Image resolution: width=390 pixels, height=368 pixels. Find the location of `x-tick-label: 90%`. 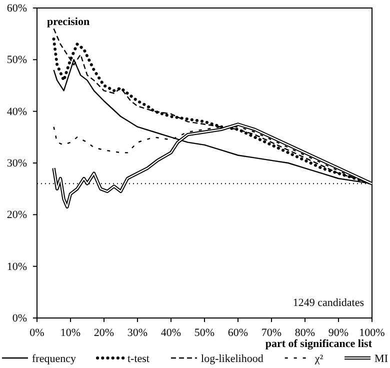

x-tick-label: 90% is located at coordinates (338, 332).